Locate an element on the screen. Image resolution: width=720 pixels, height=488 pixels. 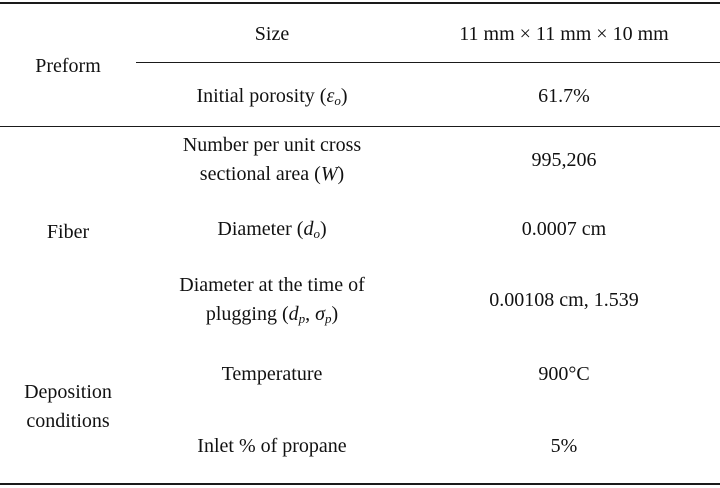
preform-fiber-rule is located at coordinates (360, 126).